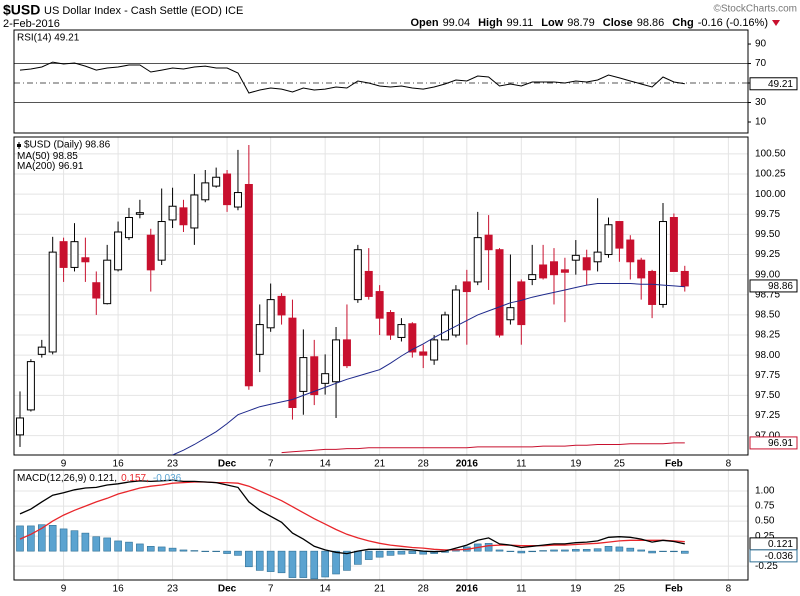 The width and height of the screenshot is (800, 596). Describe the element at coordinates (521, 589) in the screenshot. I see `x-tick-label: 11` at that location.